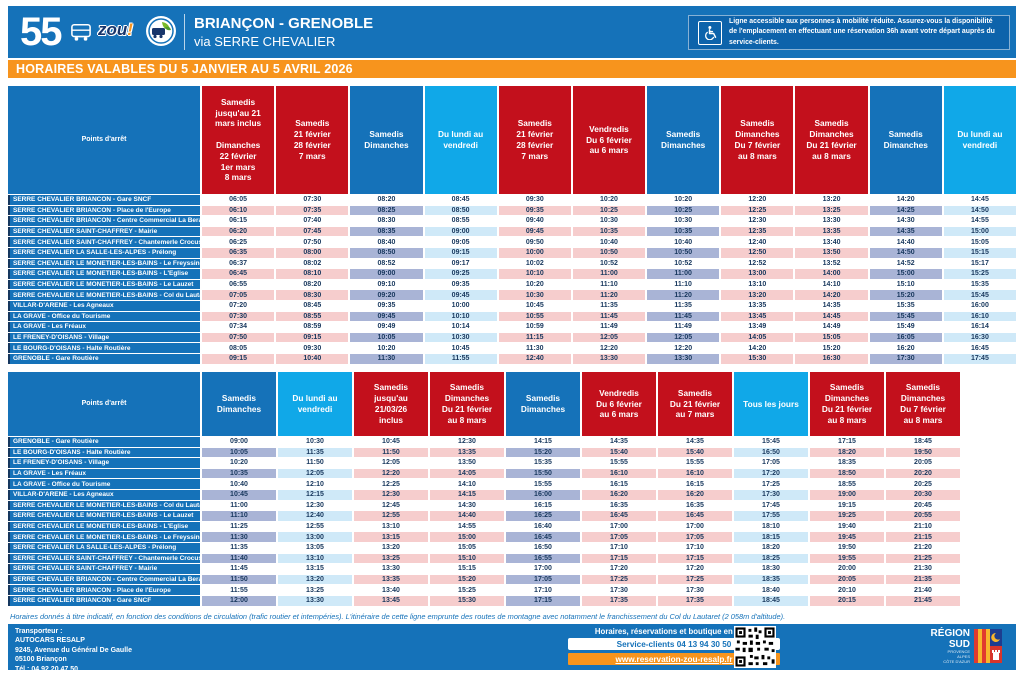 This screenshot has height=677, width=1024. I want to click on service-column-header: Samedis 21 février 28 février 7 mars, so click(312, 140).